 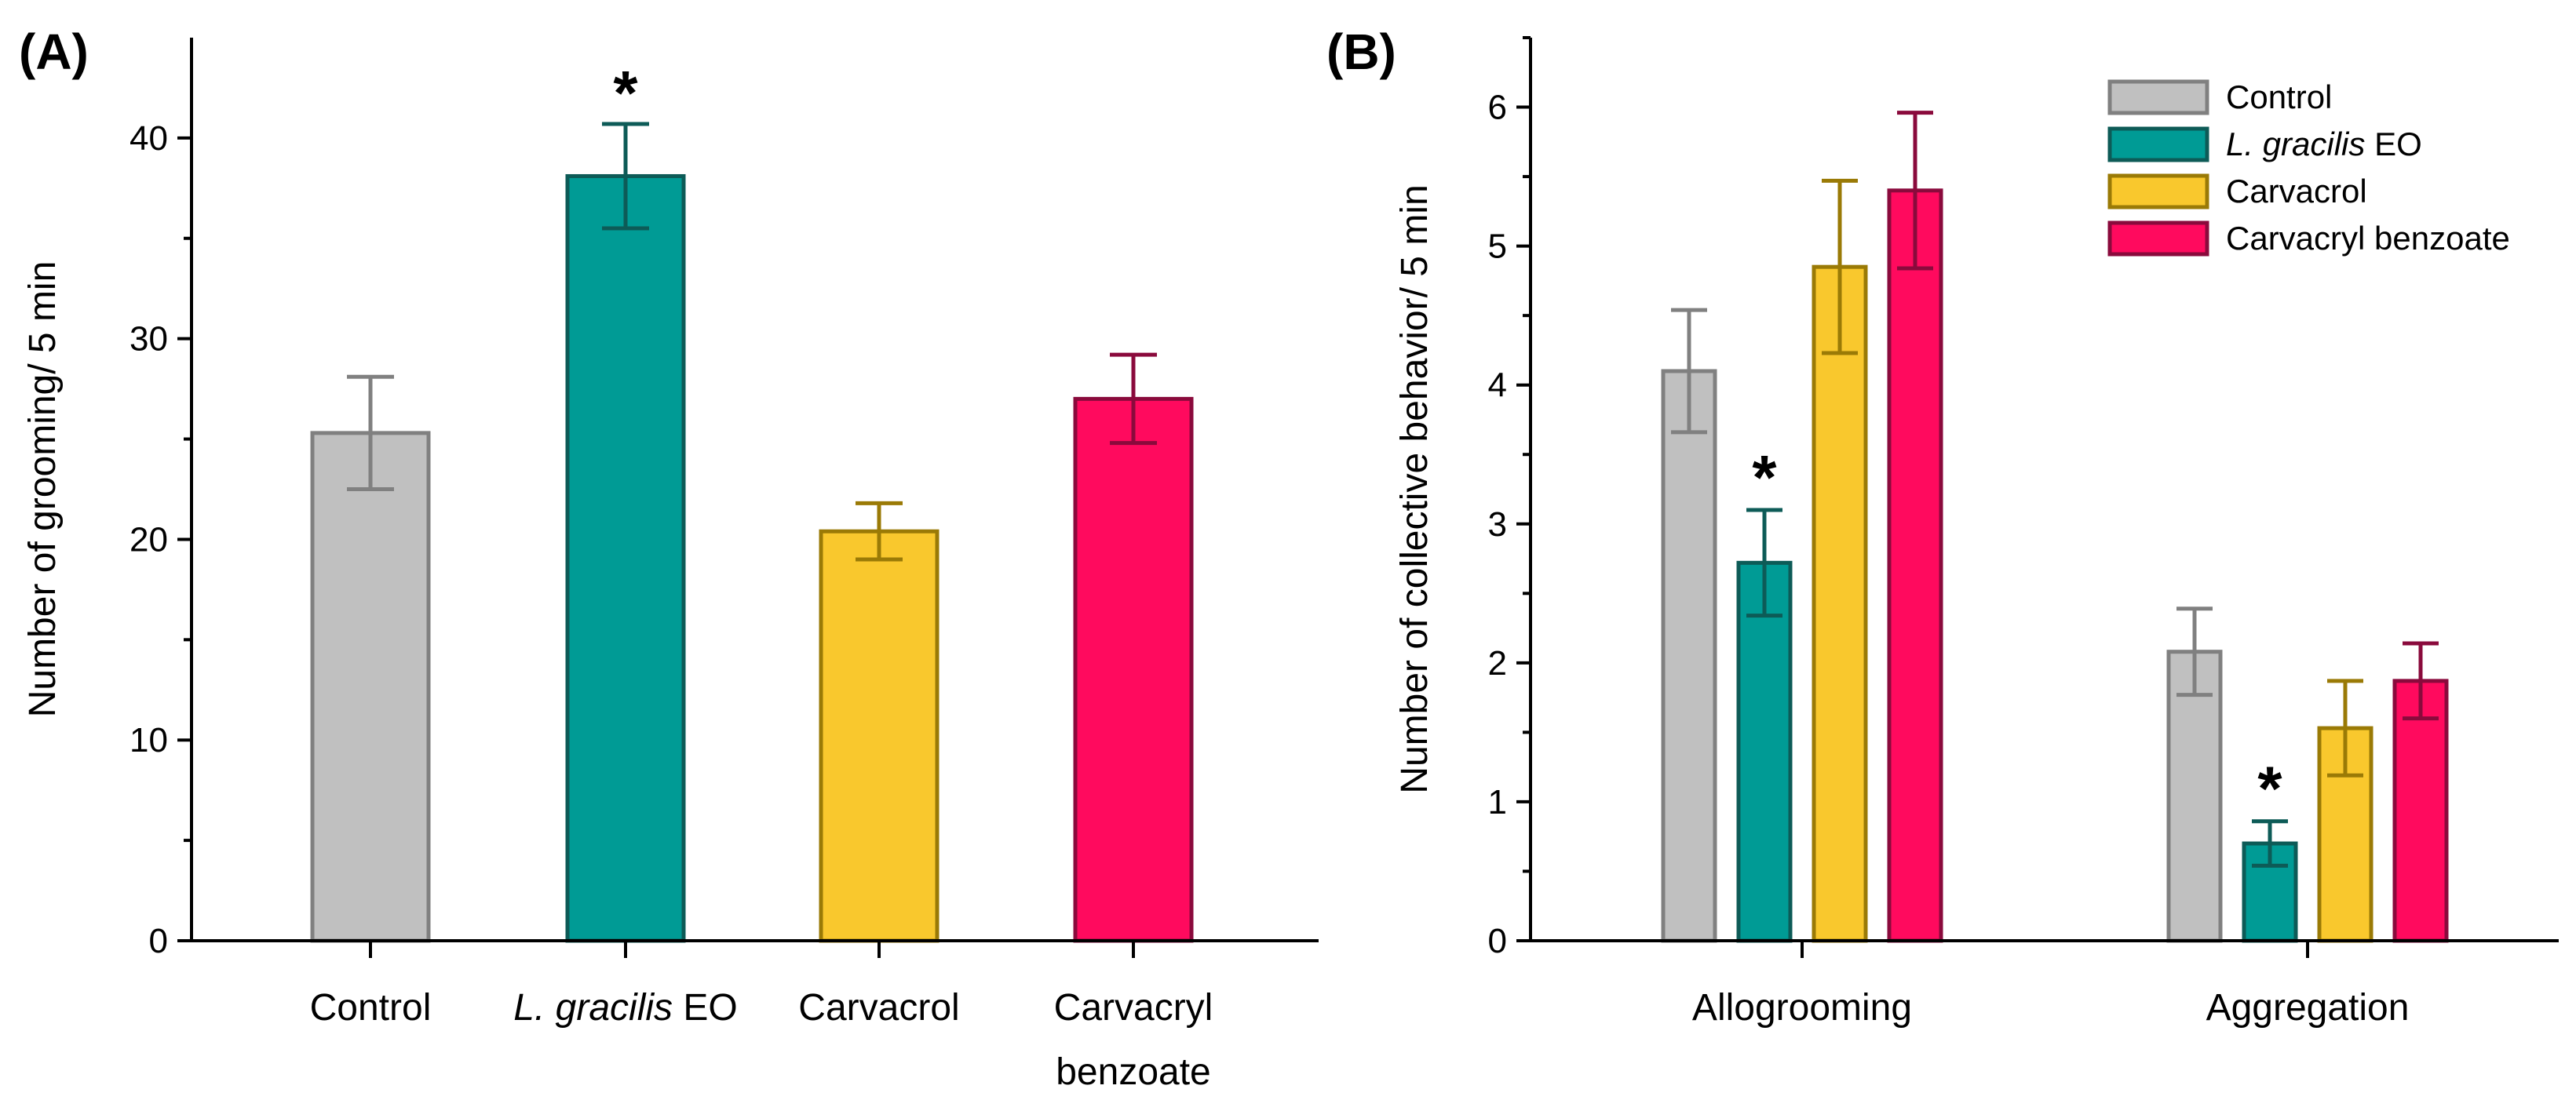 I want to click on legend-label-1: L. gracilis EO, so click(x=2324, y=144).